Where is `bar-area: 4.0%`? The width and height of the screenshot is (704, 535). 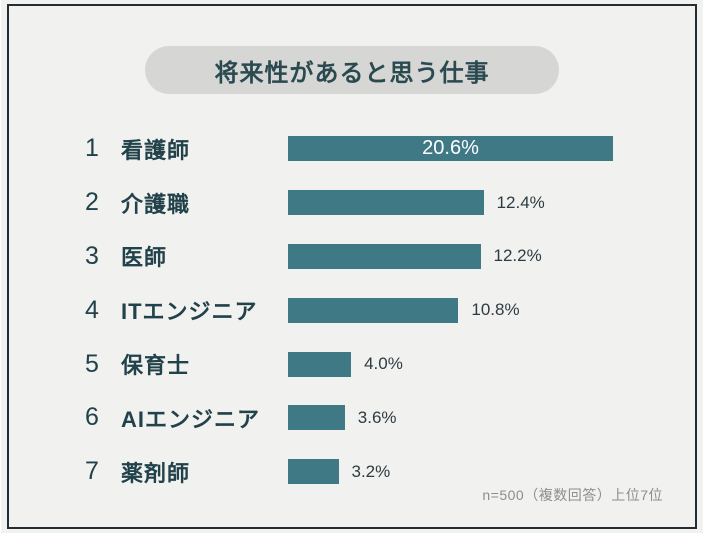
bar-area: 4.0% is located at coordinates (491, 364).